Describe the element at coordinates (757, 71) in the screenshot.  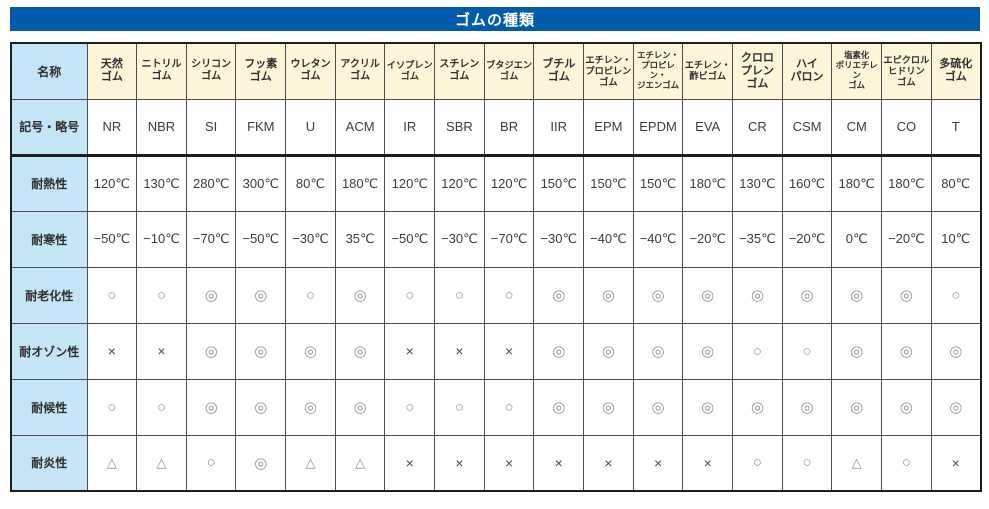
I see `column-header: クロロ プレン ゴム` at that location.